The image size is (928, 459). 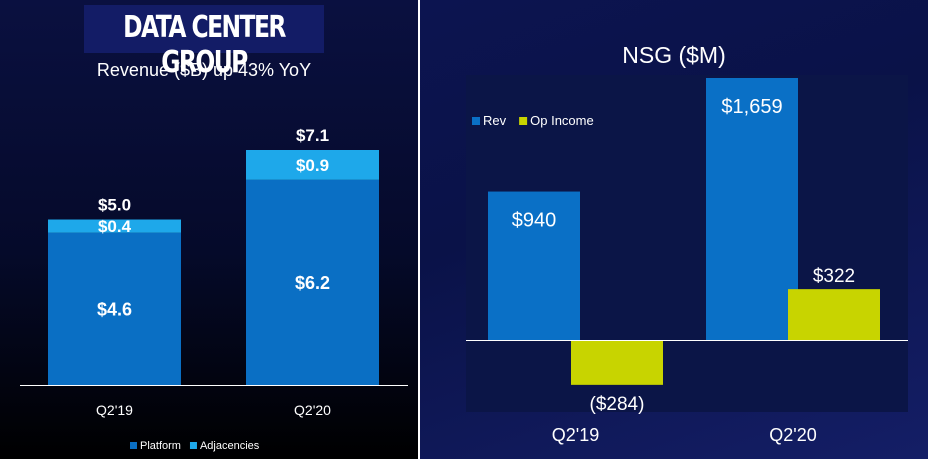 What do you see at coordinates (617, 404) in the screenshot?
I see `data-label-op-income-q2-19: ($284)` at bounding box center [617, 404].